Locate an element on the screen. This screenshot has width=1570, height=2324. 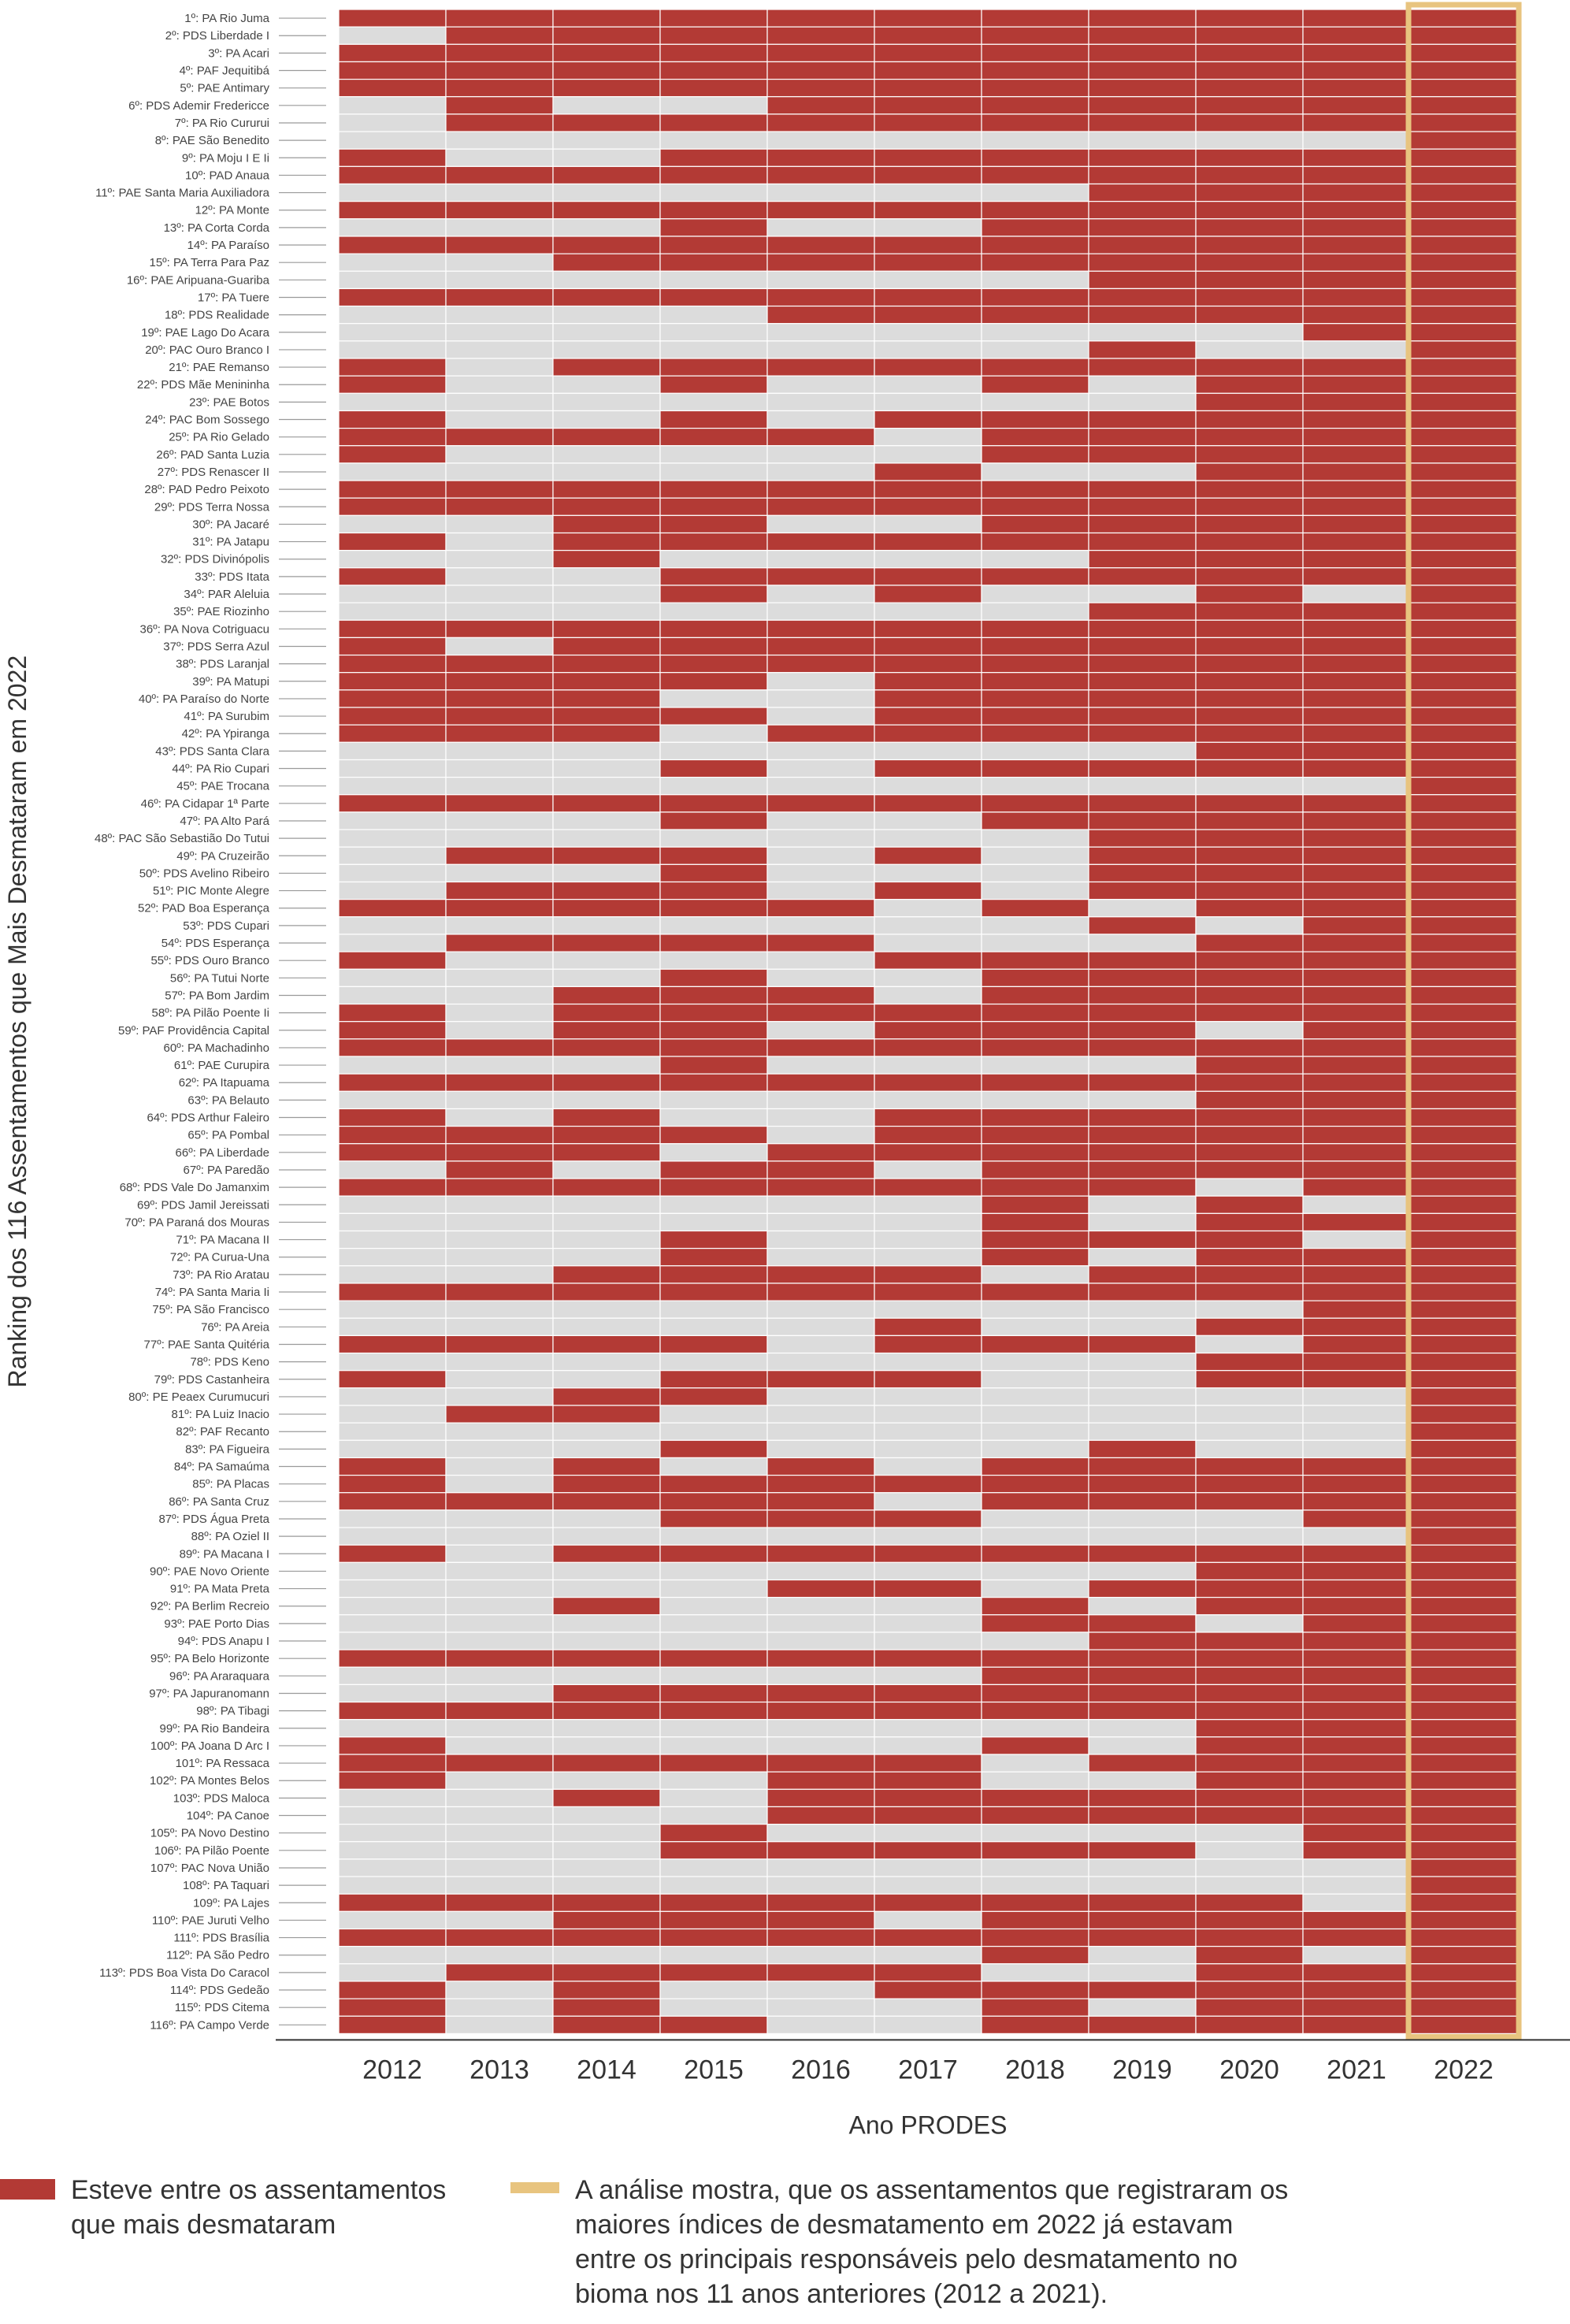
row-label: 46º: PA Cidapar 1ª Parte is located at coordinates (205, 804).